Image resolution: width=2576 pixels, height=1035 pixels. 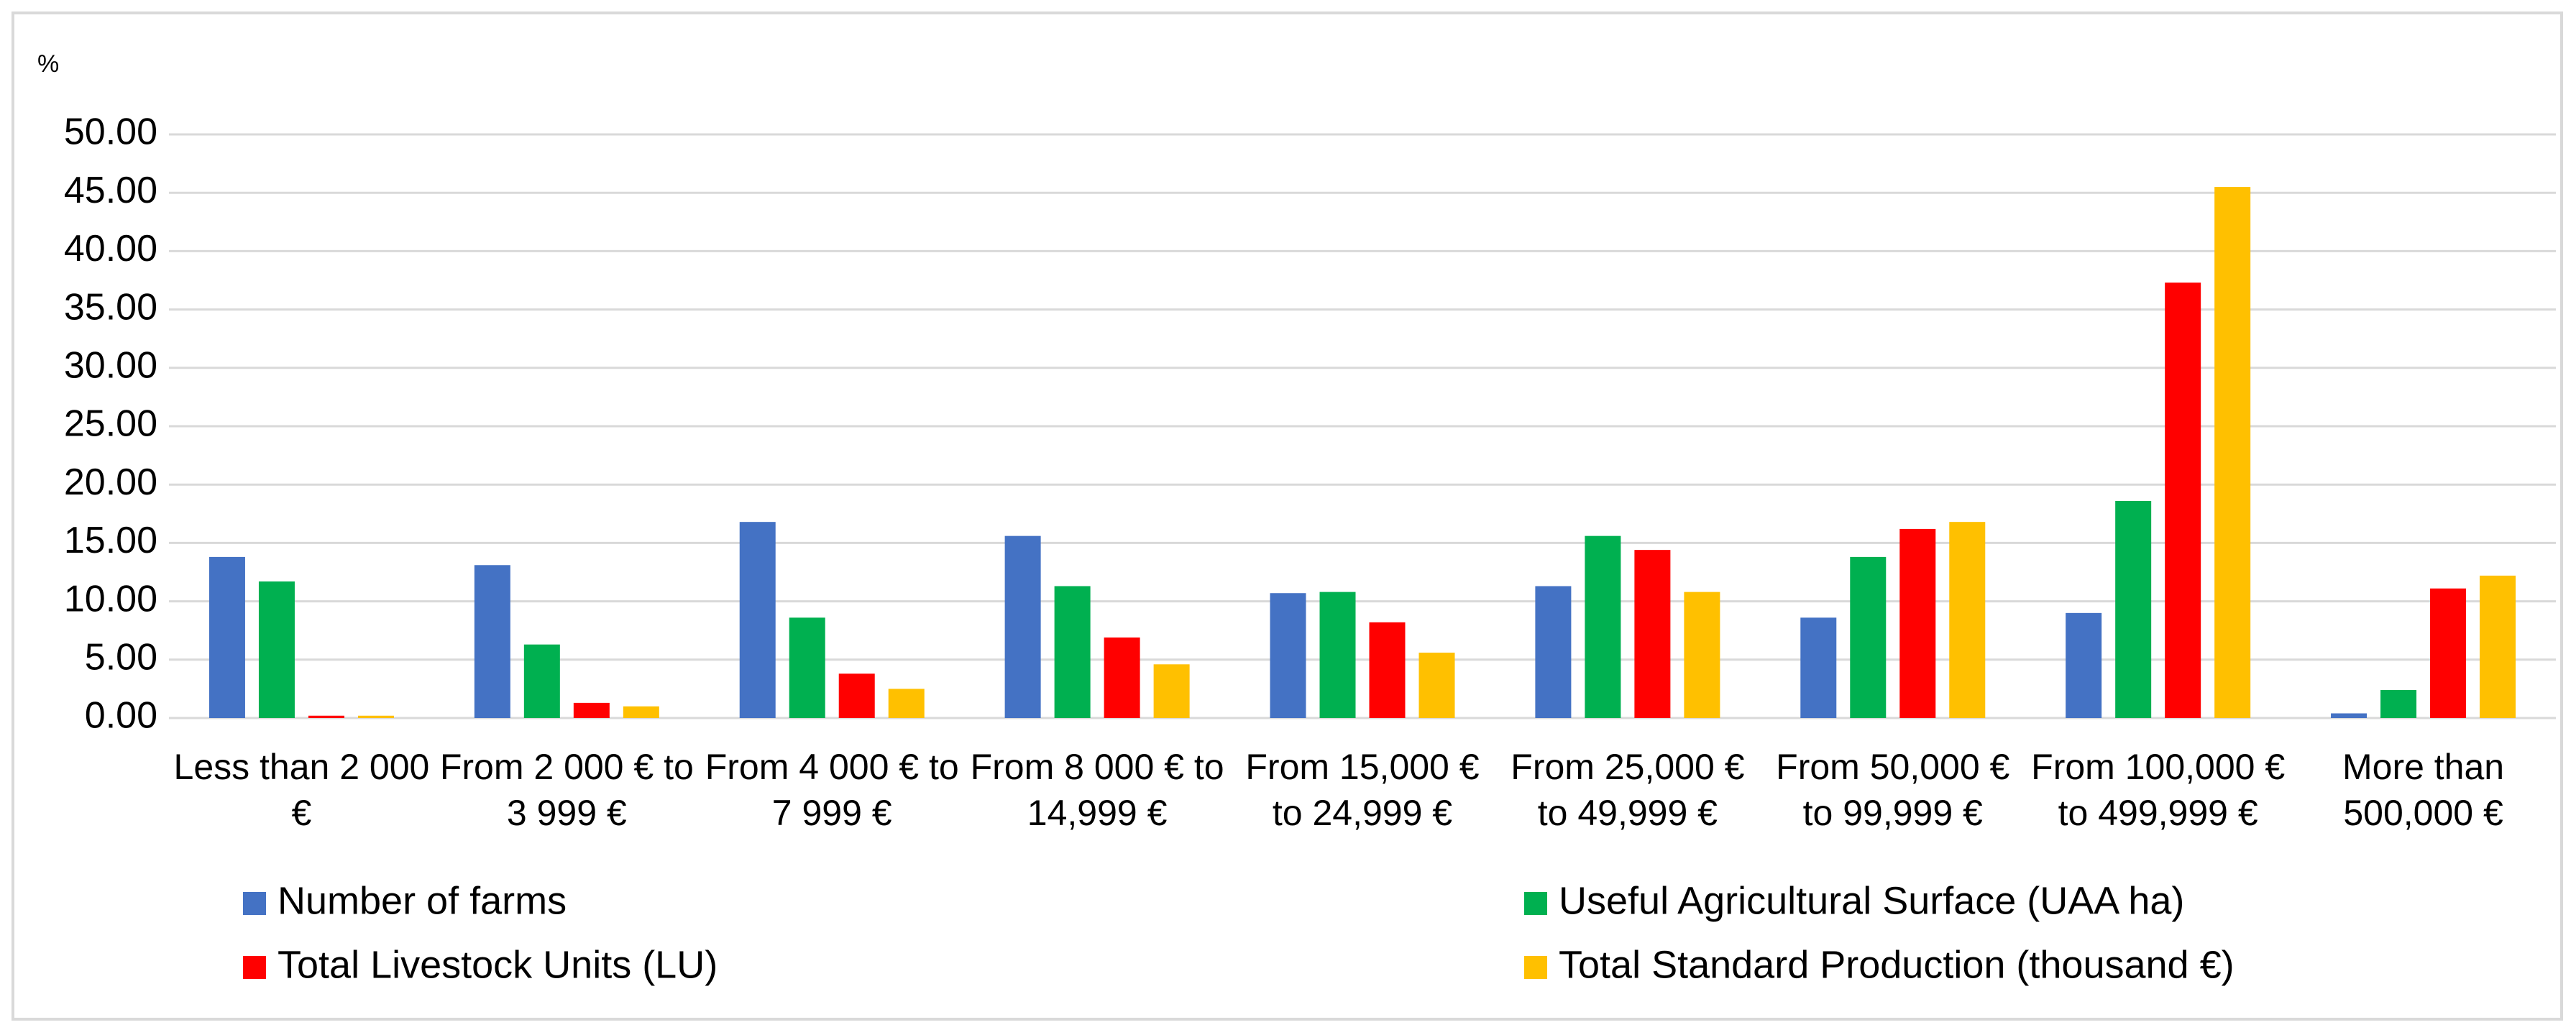 I want to click on x-tick-label: More than 500,000 €, so click(x=2423, y=790).